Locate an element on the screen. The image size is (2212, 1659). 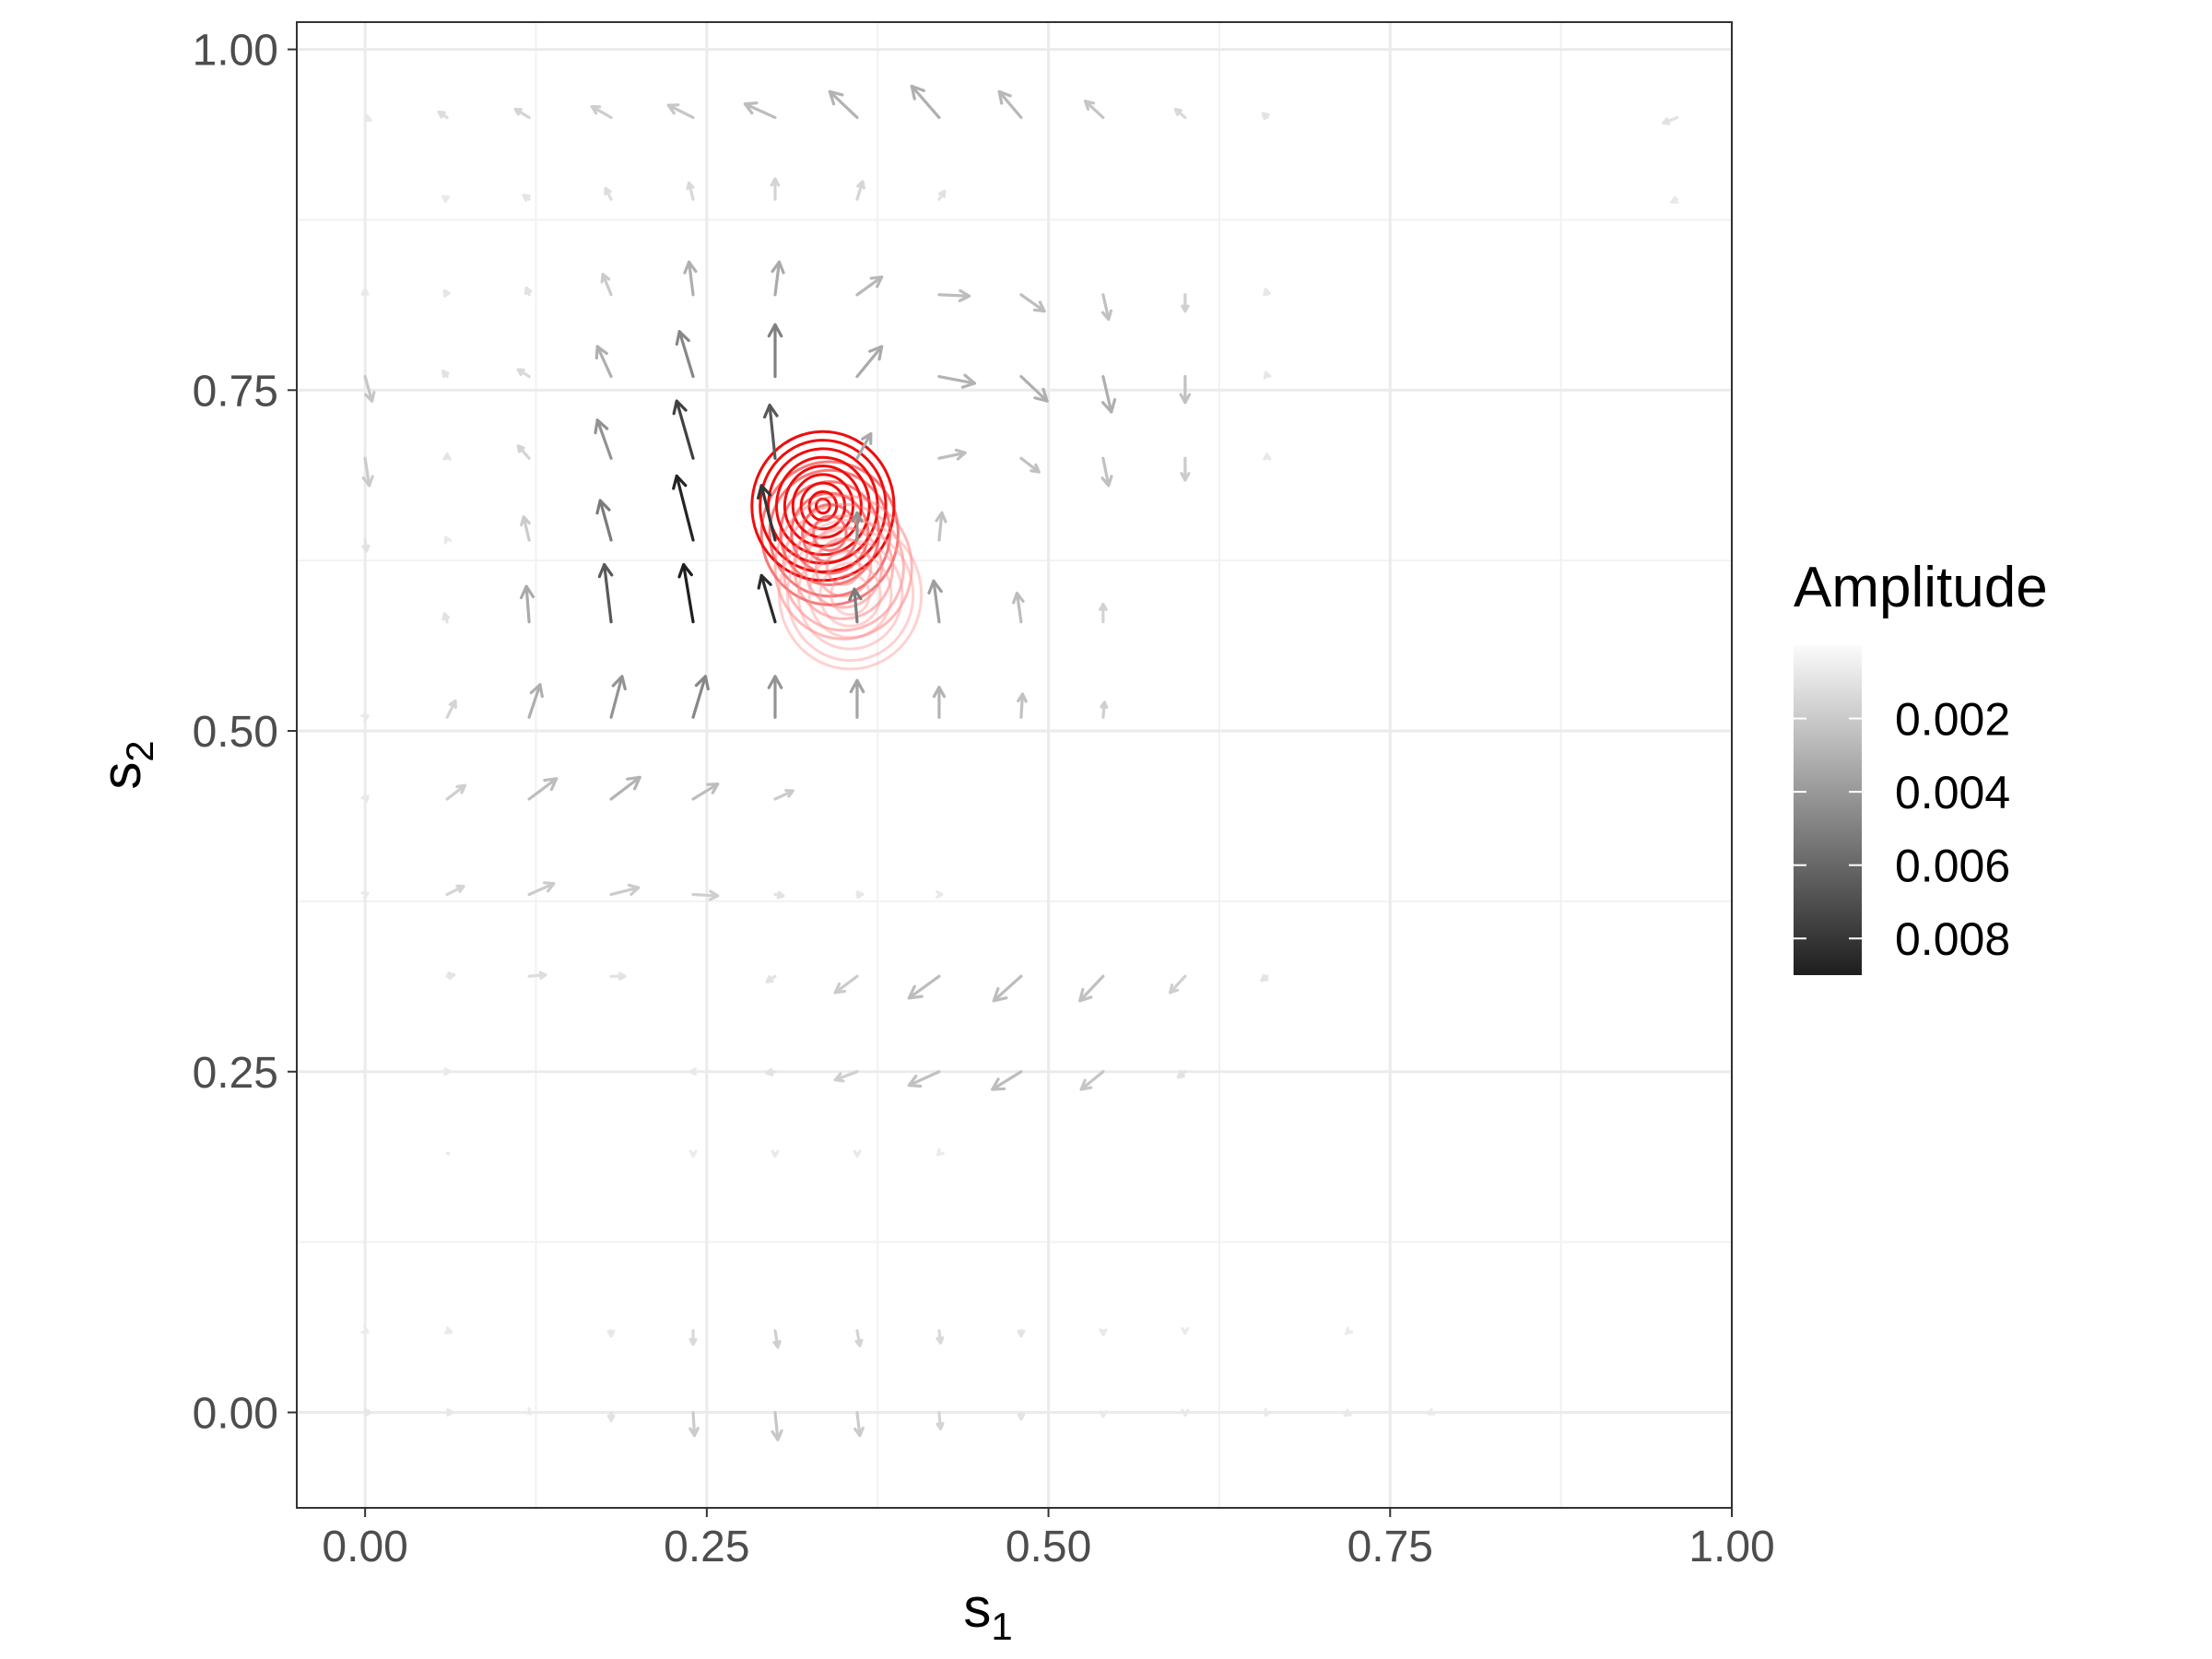
x-axis-label: s is located at coordinates (977, 1608).